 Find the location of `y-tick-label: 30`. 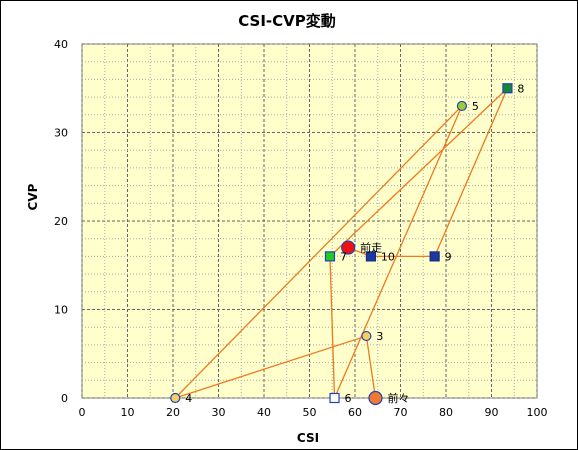

y-tick-label: 30 is located at coordinates (61, 133).